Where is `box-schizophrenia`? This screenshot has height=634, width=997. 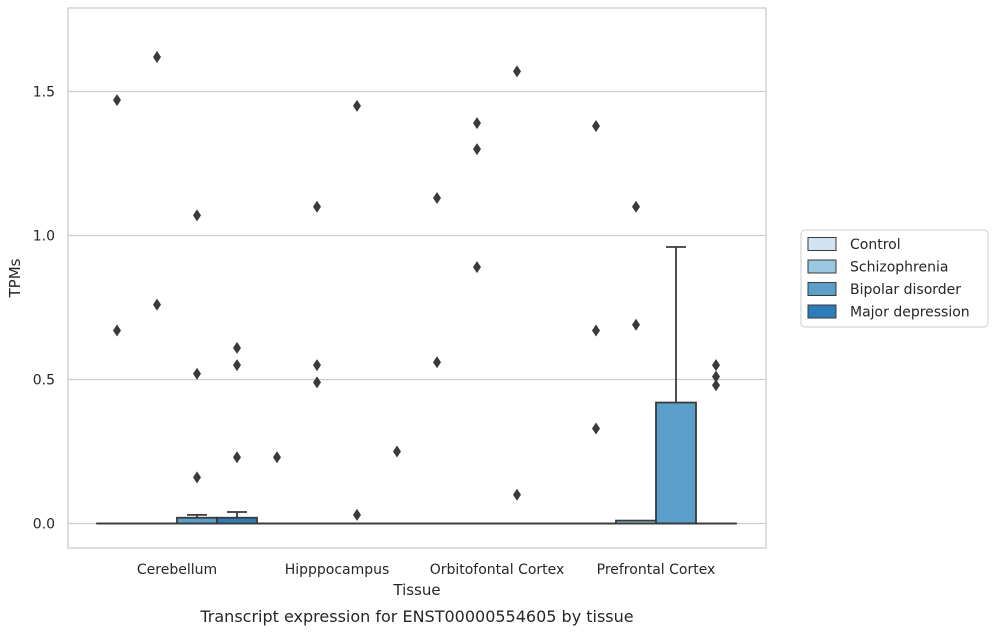 box-schizophrenia is located at coordinates (636, 522).